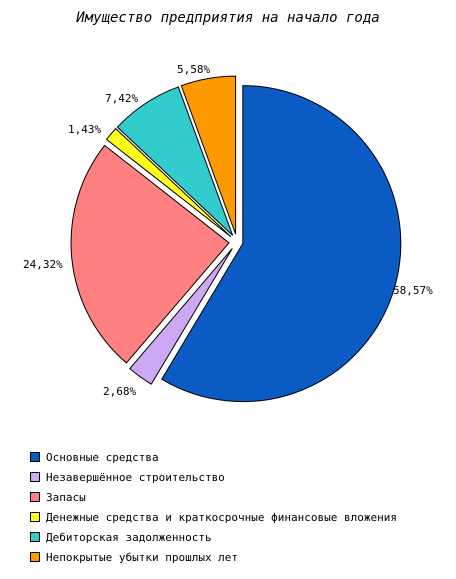  Describe the element at coordinates (213, 457) in the screenshot. I see `legend-item: Основные средства` at that location.